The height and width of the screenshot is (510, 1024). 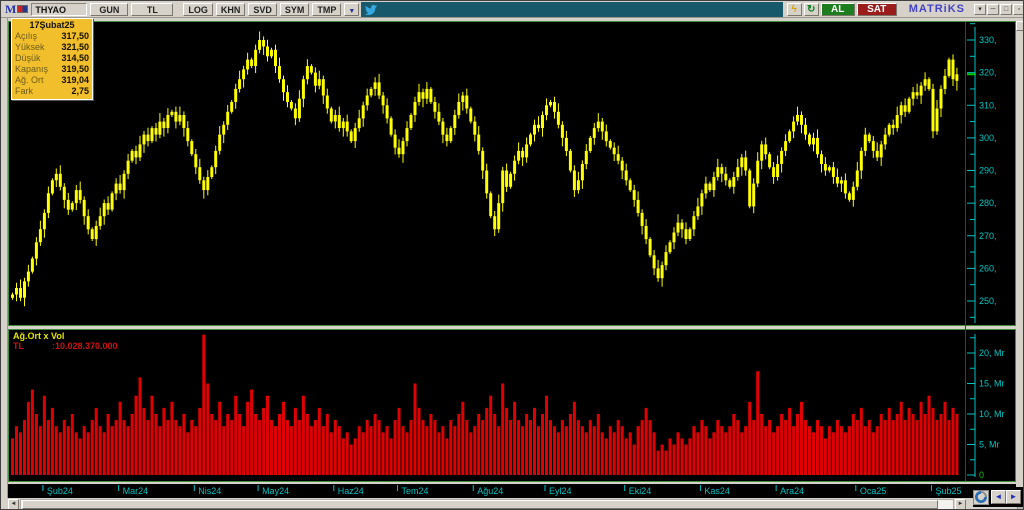 What do you see at coordinates (65, 346) in the screenshot?
I see `volume-tl-value: TL :10.028.370.000` at bounding box center [65, 346].